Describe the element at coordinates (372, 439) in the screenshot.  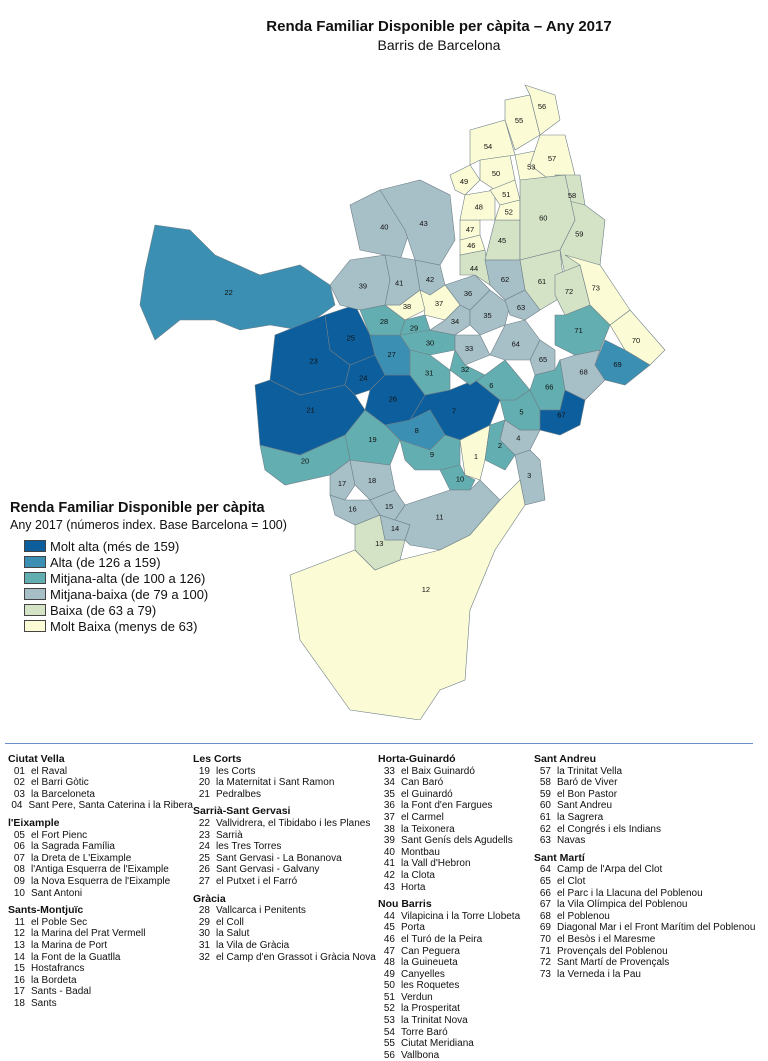
I see `neighborhood-label: 19` at that location.